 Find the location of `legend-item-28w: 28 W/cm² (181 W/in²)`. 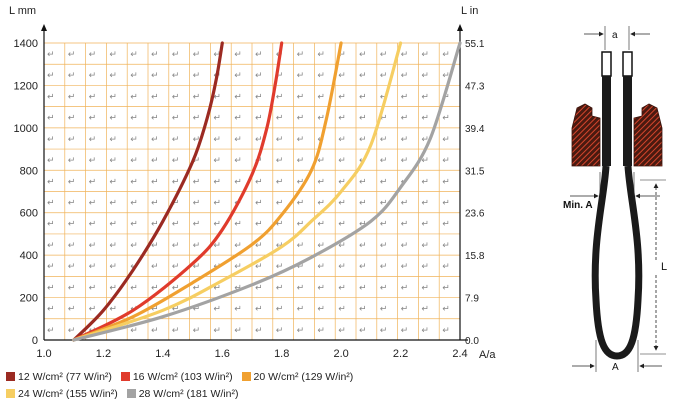

legend-item-28w: 28 W/cm² (181 W/in²) is located at coordinates (182, 394).